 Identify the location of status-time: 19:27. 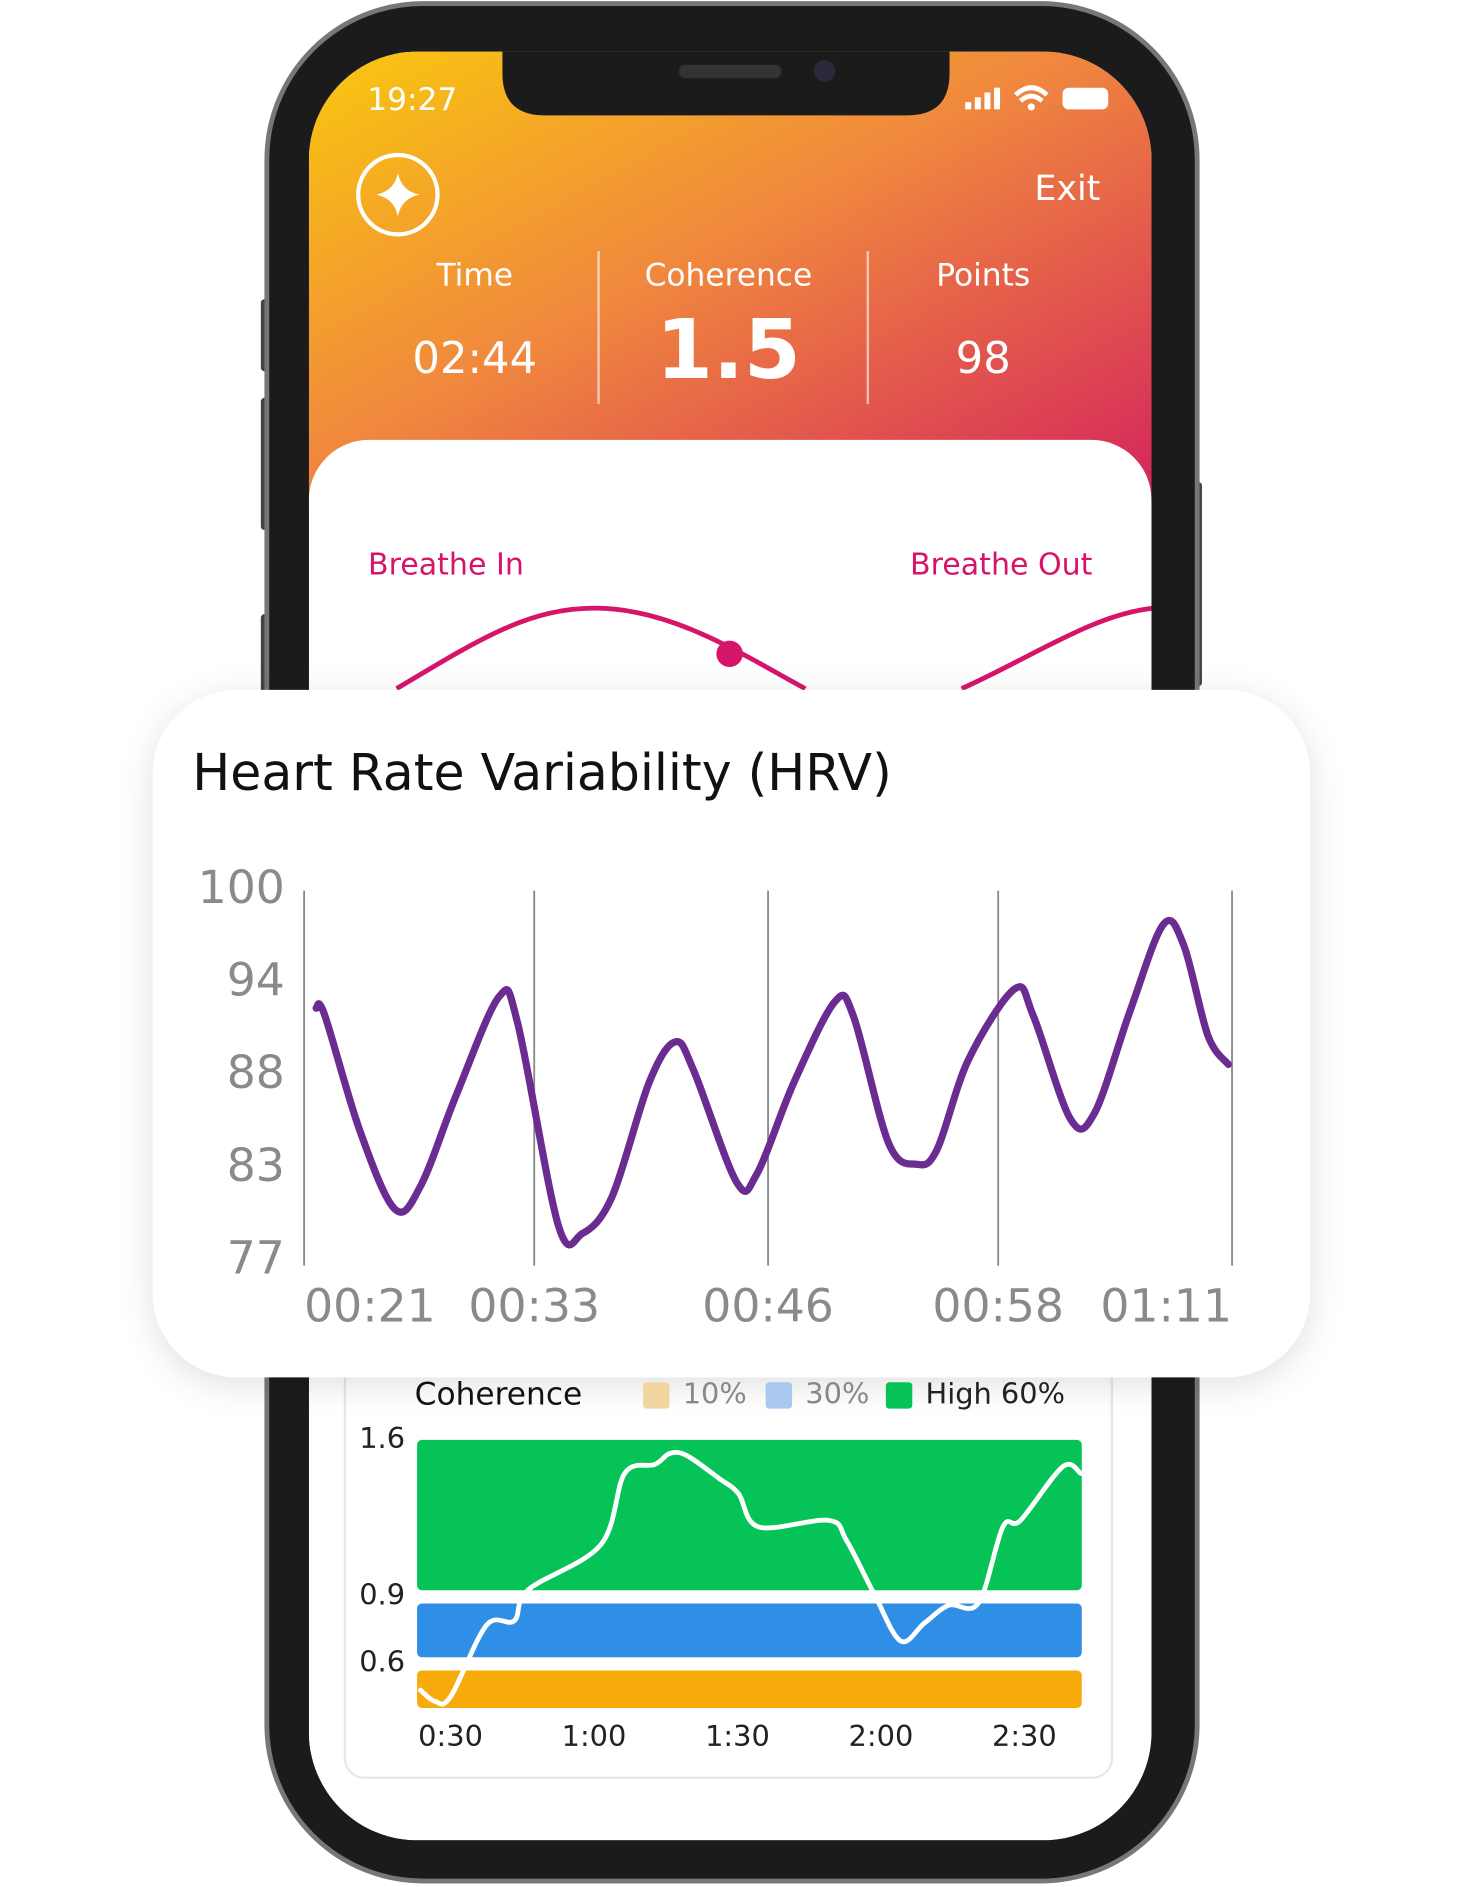
(412, 100).